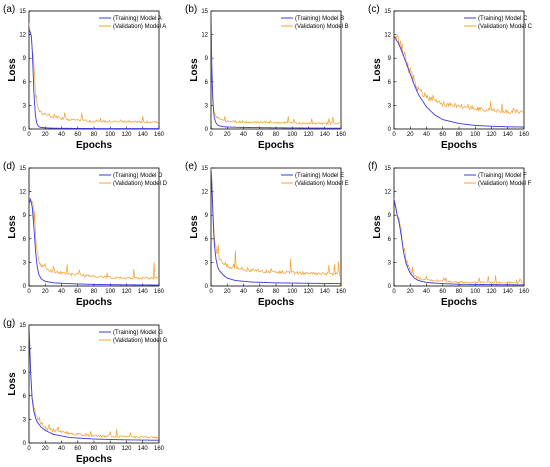 The height and width of the screenshot is (467, 550). I want to click on panel-label: (f), so click(372, 166).